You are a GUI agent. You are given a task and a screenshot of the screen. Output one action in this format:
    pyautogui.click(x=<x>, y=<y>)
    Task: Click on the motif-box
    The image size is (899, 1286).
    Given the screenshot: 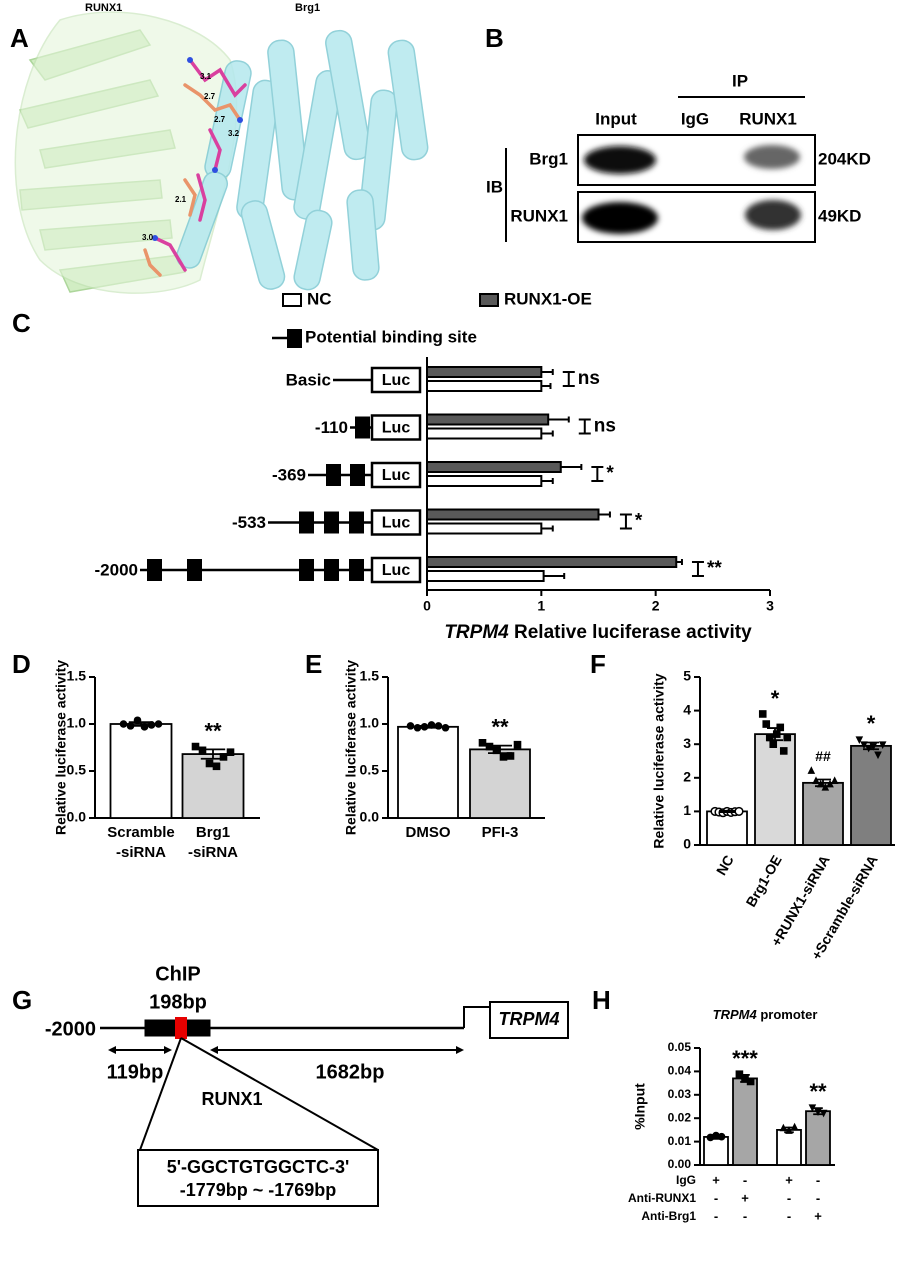 What is the action you would take?
    pyautogui.click(x=258, y=1178)
    